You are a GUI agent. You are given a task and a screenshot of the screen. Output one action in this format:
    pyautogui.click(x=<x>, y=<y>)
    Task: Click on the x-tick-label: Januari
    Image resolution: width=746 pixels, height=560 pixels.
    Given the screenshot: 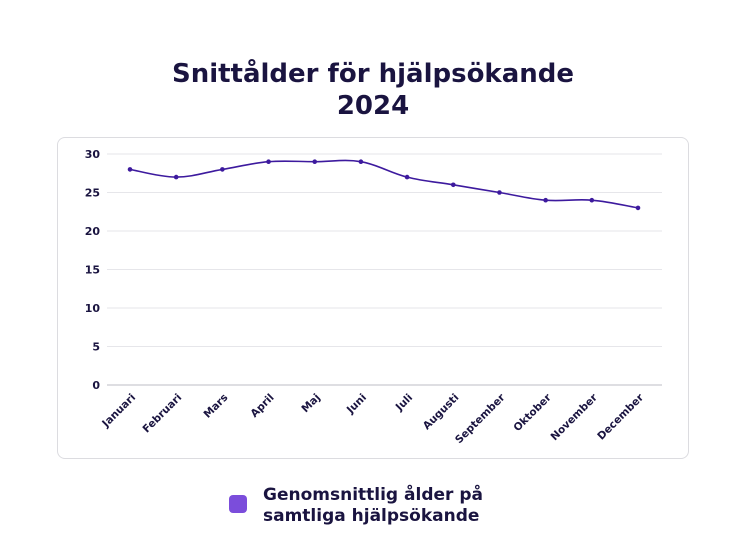 What is the action you would take?
    pyautogui.click(x=118, y=411)
    